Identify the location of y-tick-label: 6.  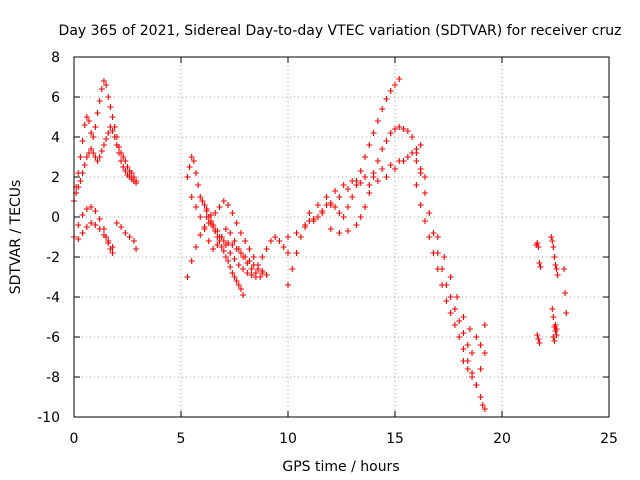
(55, 98).